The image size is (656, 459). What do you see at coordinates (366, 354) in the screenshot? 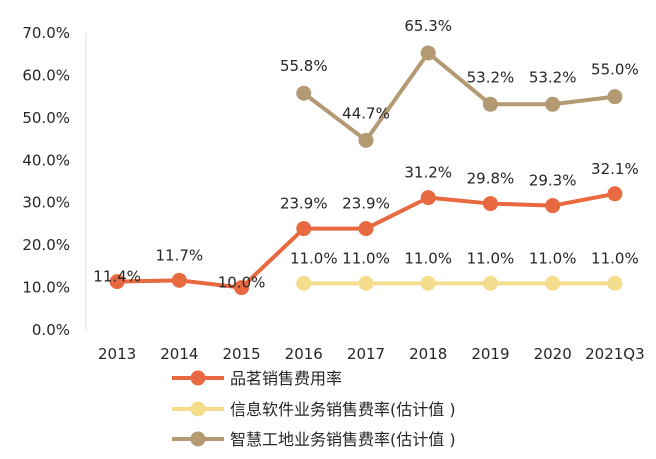
I see `x-tick-label: 2017` at bounding box center [366, 354].